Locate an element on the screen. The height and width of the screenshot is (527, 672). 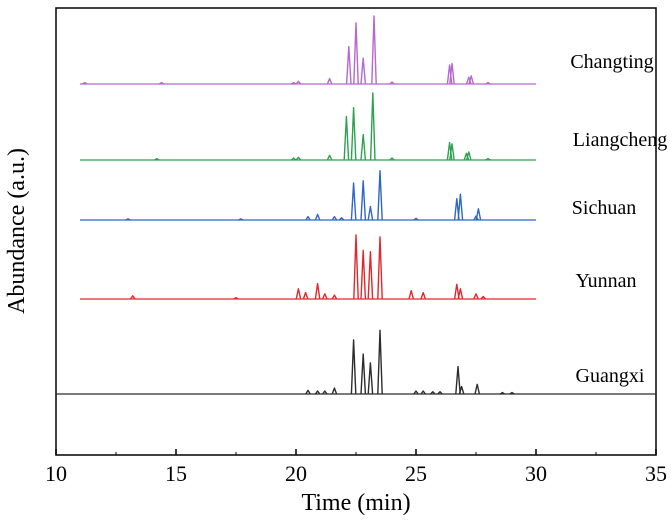
series-sichuan: Sichuan is located at coordinates (358, 195).